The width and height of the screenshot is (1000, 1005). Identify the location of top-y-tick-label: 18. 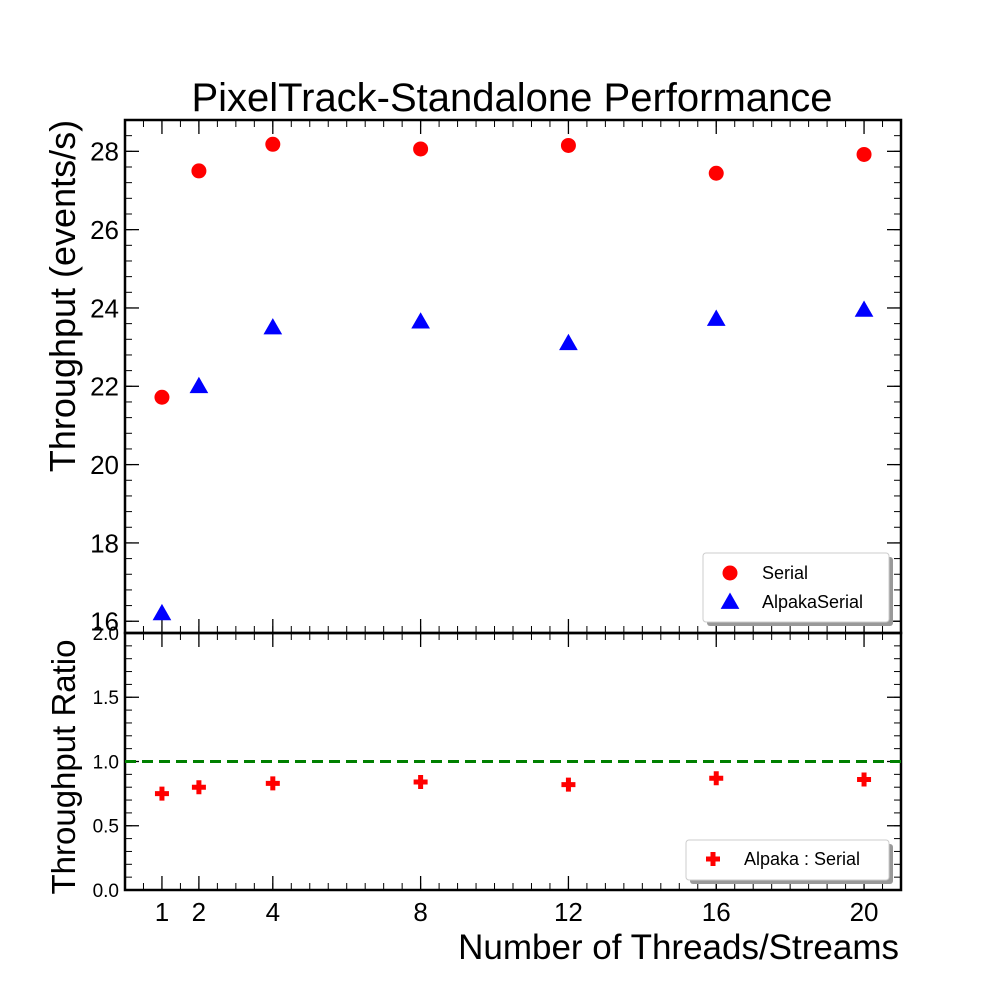
(104, 543).